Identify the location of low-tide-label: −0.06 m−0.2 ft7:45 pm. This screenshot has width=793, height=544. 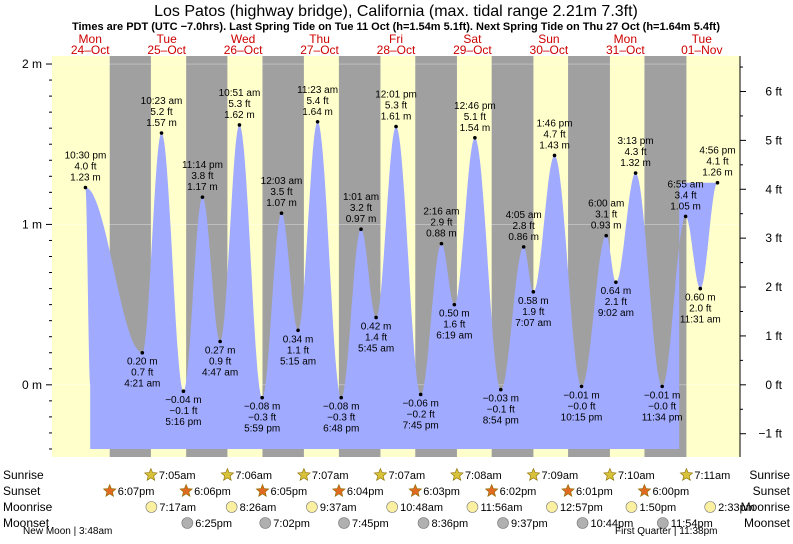
(420, 414).